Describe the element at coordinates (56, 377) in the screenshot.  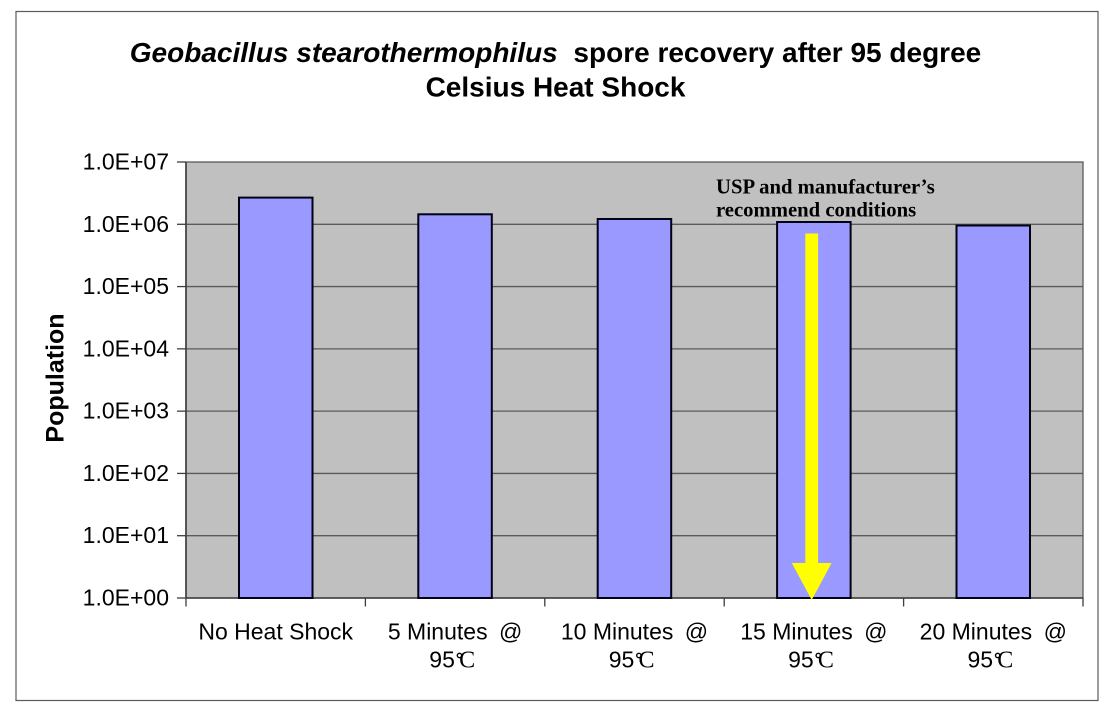
I see `svg-text: Population` at that location.